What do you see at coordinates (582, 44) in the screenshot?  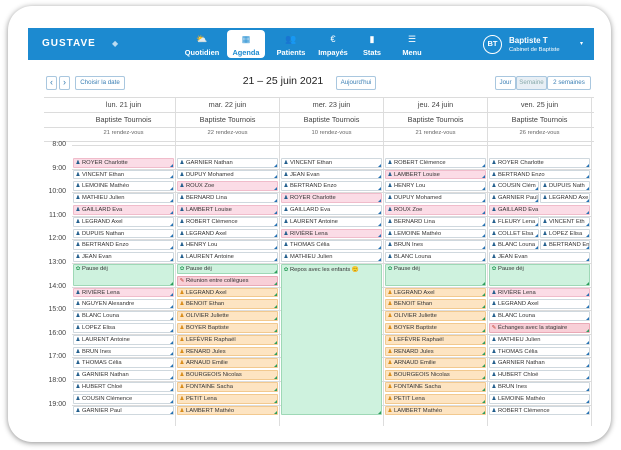 I see `chevron-down-icon: ▾` at bounding box center [582, 44].